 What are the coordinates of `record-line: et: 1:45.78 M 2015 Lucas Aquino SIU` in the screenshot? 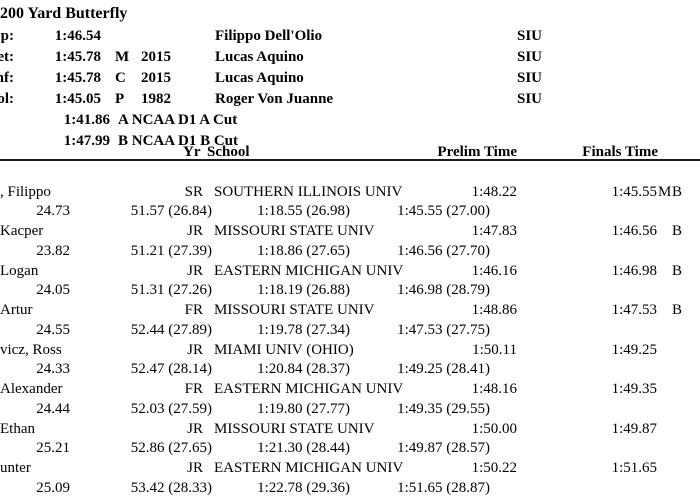 It's located at (350, 57).